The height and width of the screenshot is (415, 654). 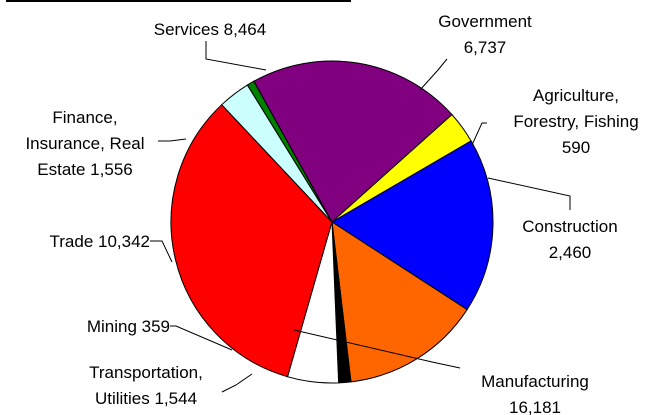 I want to click on clipped-title-fragment, so click(x=178, y=5).